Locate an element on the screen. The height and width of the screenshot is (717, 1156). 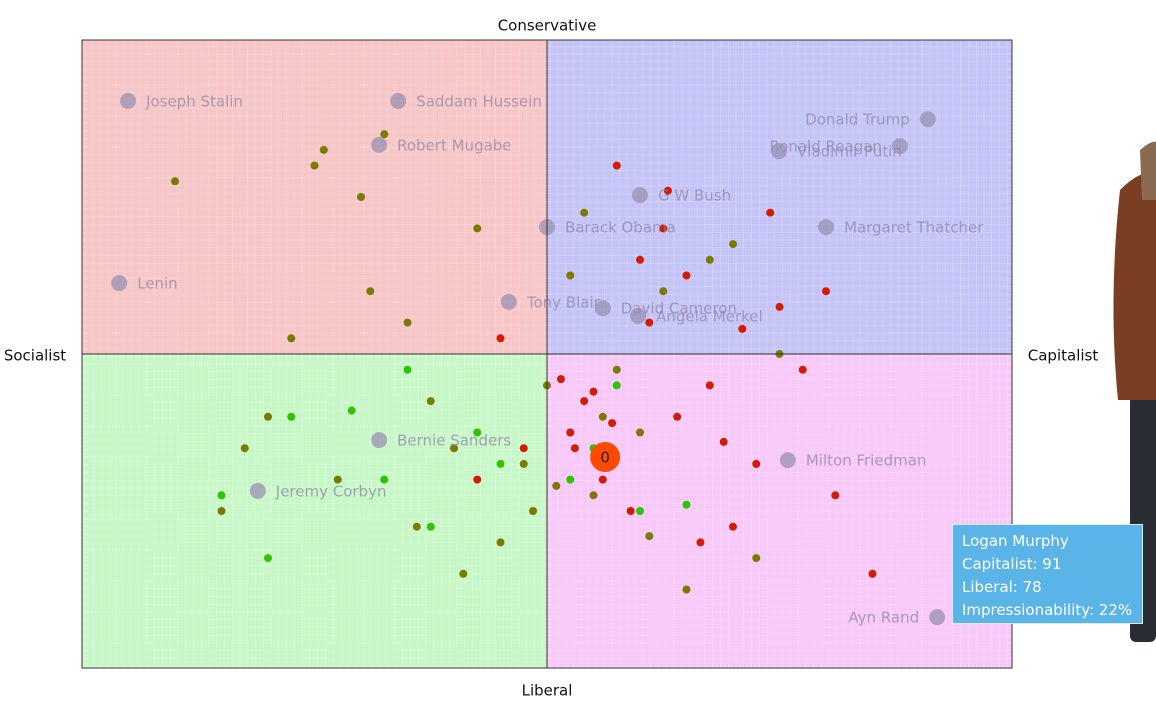
character-hair is located at coordinates (1148, 170).